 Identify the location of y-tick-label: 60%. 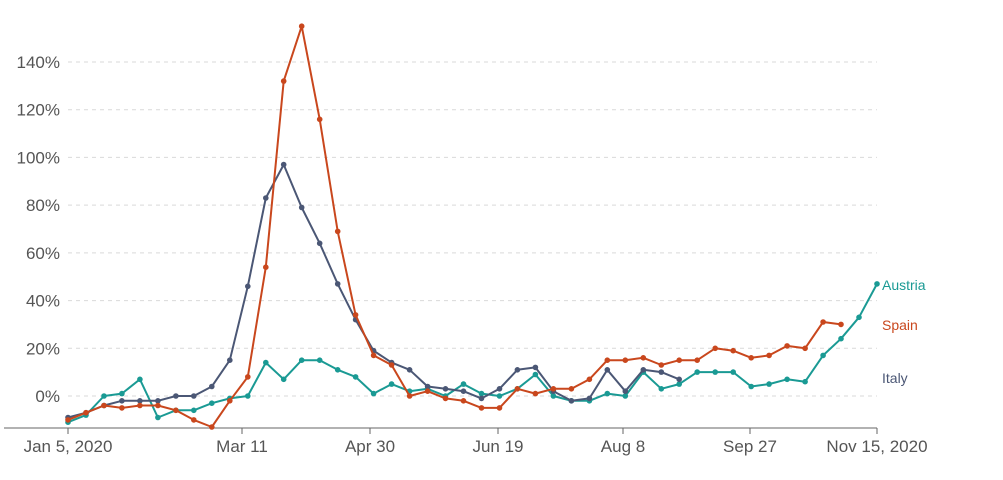
(43, 253).